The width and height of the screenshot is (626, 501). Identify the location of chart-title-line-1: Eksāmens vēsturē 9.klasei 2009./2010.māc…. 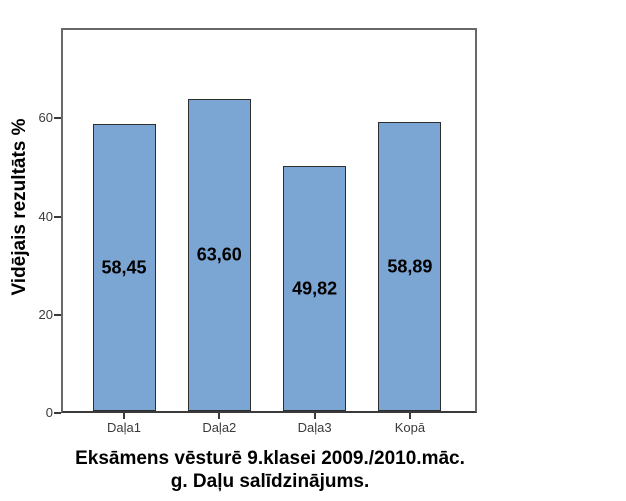
(270, 458).